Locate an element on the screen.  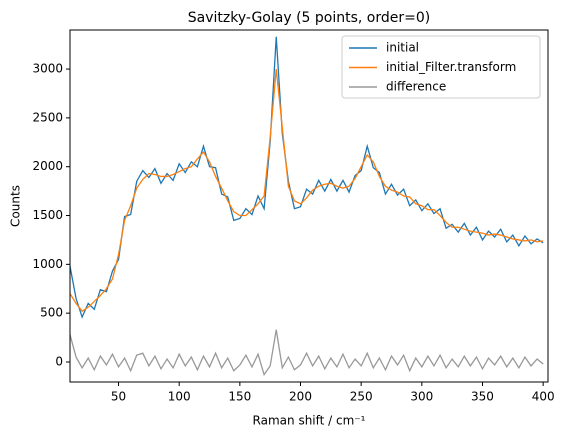
y-tick-label: 2500 is located at coordinates (47, 117).